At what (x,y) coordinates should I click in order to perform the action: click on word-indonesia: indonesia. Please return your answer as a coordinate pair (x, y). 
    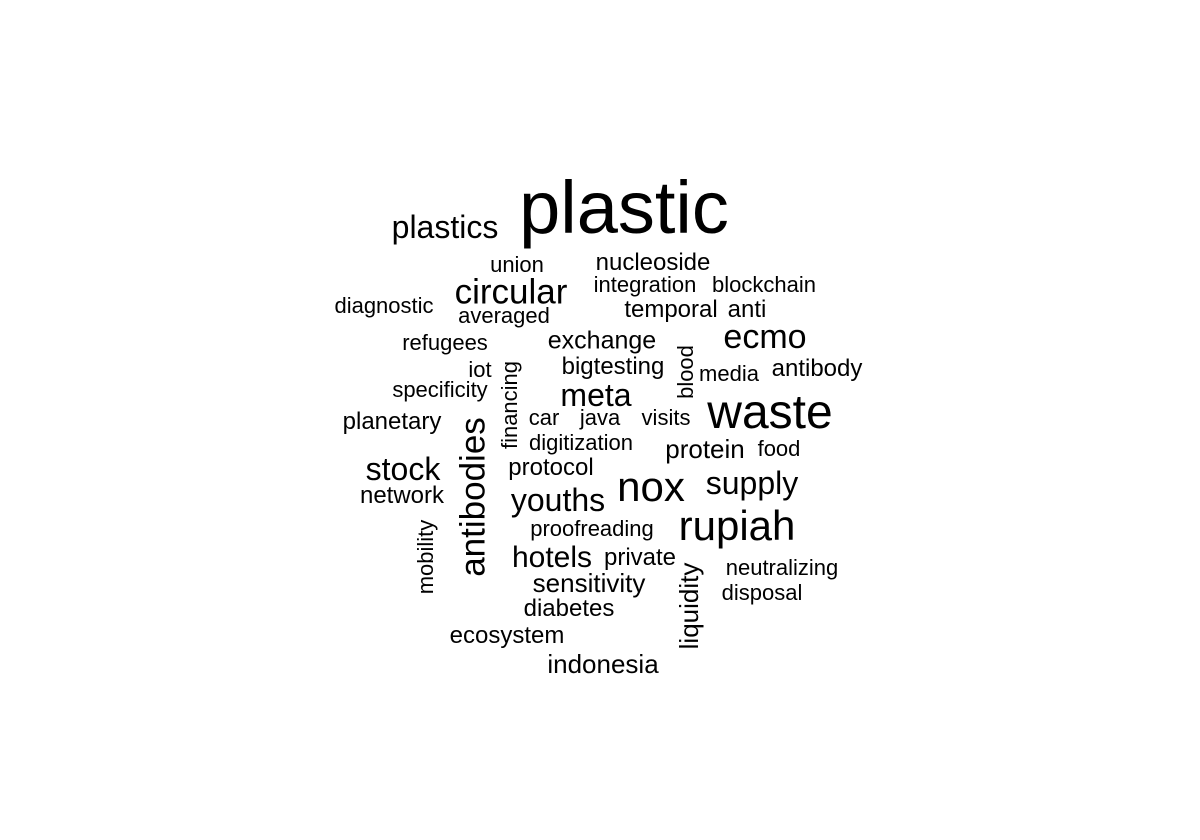
    Looking at the image, I should click on (603, 664).